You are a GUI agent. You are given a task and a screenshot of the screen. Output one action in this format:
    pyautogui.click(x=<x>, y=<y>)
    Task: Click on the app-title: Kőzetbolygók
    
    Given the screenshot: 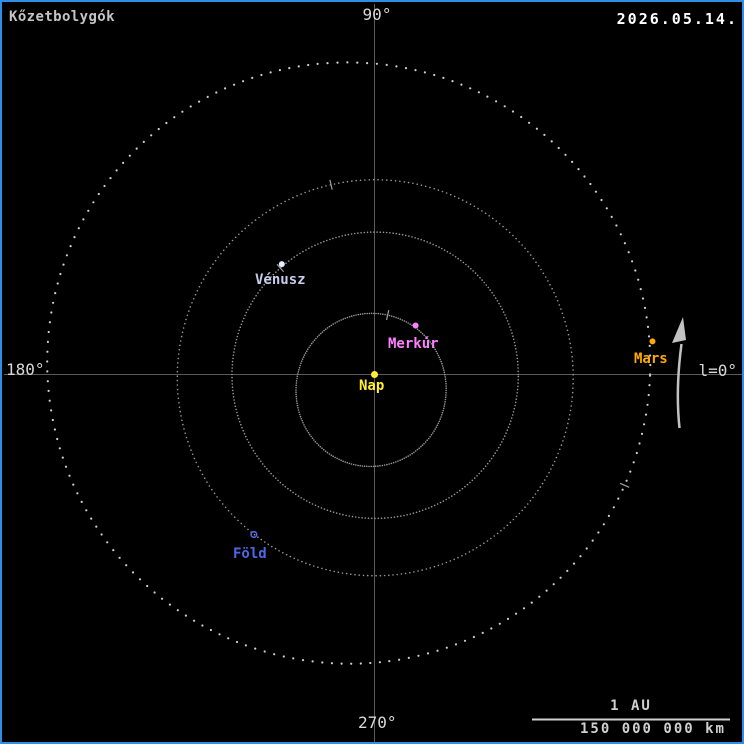 What is the action you would take?
    pyautogui.click(x=62, y=17)
    